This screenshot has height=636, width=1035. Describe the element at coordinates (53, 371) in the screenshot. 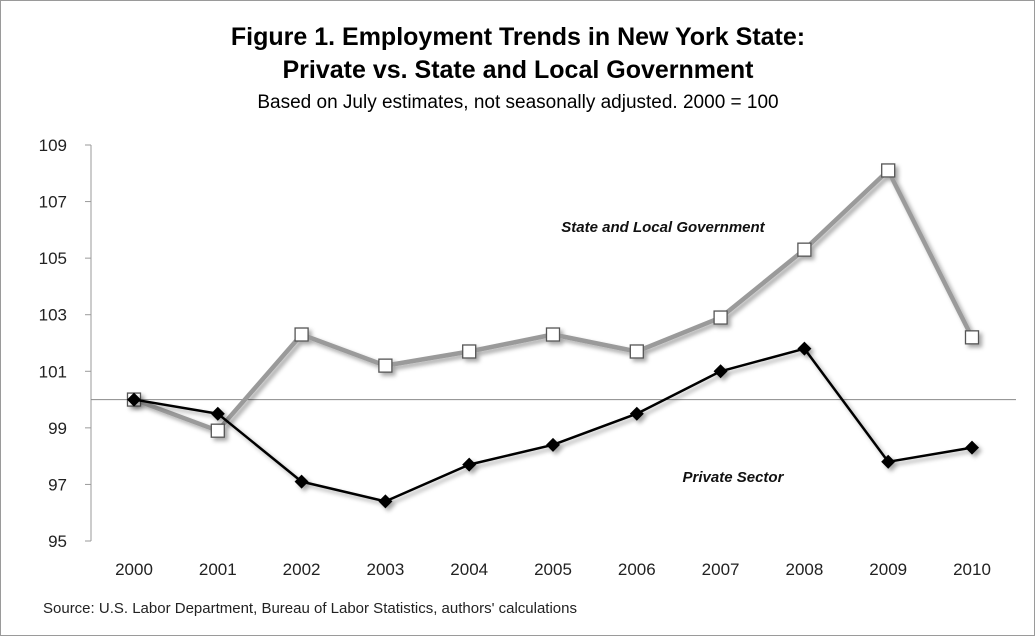

I see `y-tick-label: 101` at that location.